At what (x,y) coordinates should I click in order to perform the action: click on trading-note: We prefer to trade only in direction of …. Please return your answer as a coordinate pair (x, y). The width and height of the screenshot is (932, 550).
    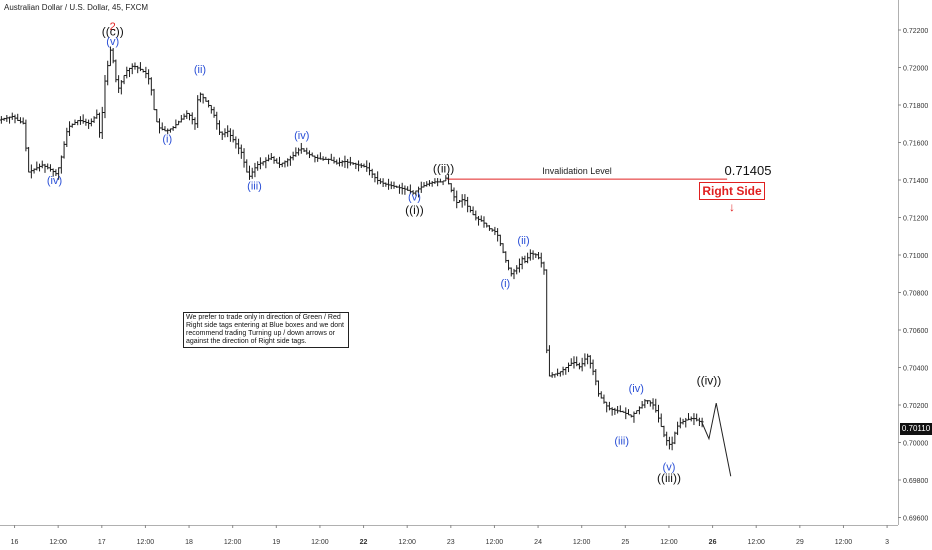
    Looking at the image, I should click on (266, 330).